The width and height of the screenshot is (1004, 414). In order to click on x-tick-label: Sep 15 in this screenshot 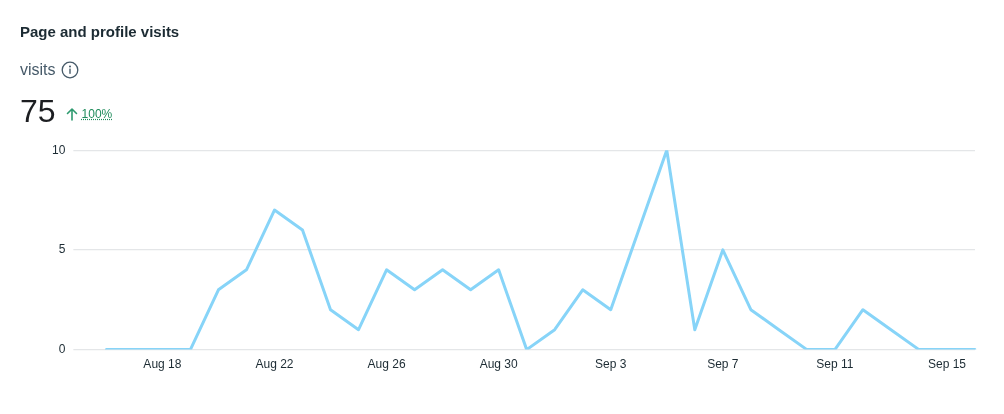, I will do `click(947, 364)`.